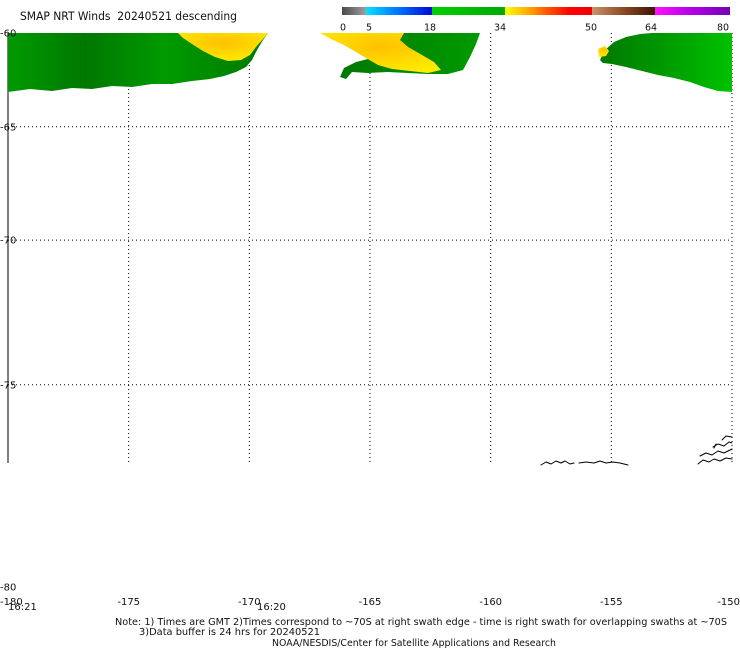 The height and width of the screenshot is (650, 740). What do you see at coordinates (666, 62) in the screenshot?
I see `wind-swath-right` at bounding box center [666, 62].